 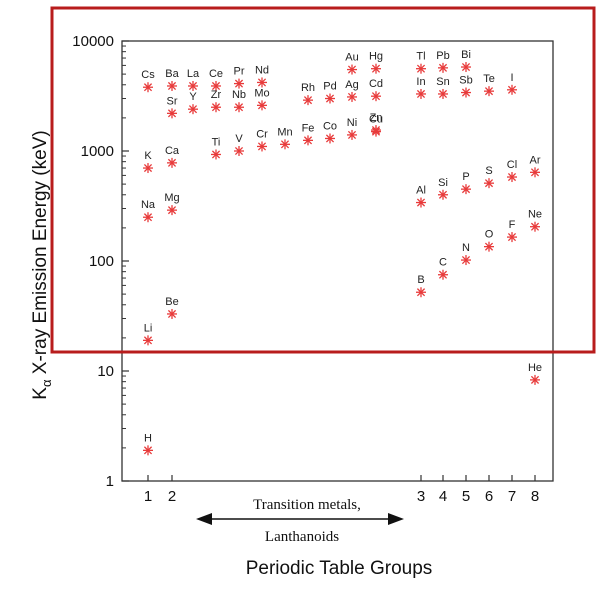 I want to click on x-tick-label: 1, so click(x=148, y=496).